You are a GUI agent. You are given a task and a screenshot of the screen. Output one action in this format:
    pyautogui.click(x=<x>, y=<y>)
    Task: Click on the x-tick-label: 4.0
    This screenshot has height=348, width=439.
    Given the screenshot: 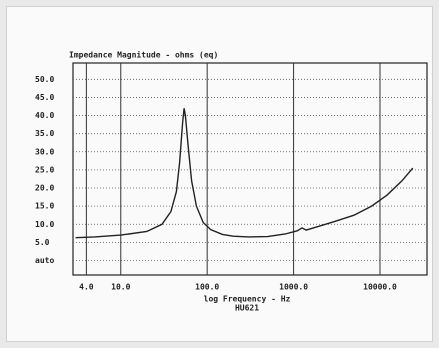 What is the action you would take?
    pyautogui.click(x=86, y=287)
    